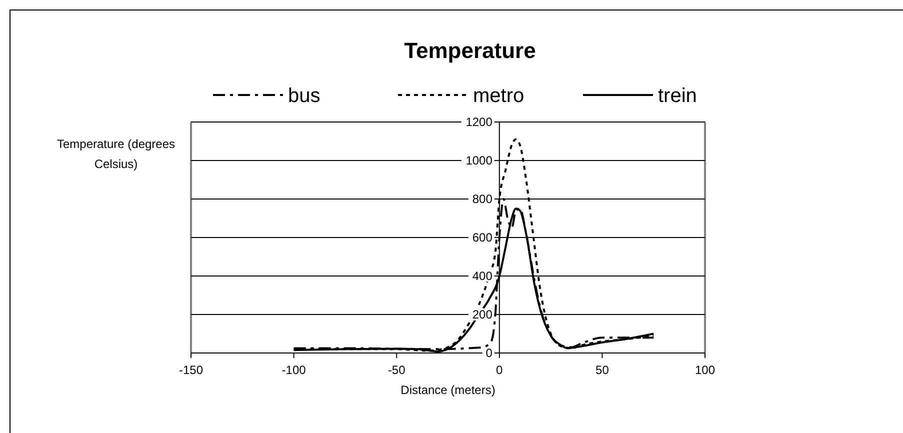 The width and height of the screenshot is (903, 433). Describe the element at coordinates (677, 96) in the screenshot. I see `legend-label: trein` at that location.